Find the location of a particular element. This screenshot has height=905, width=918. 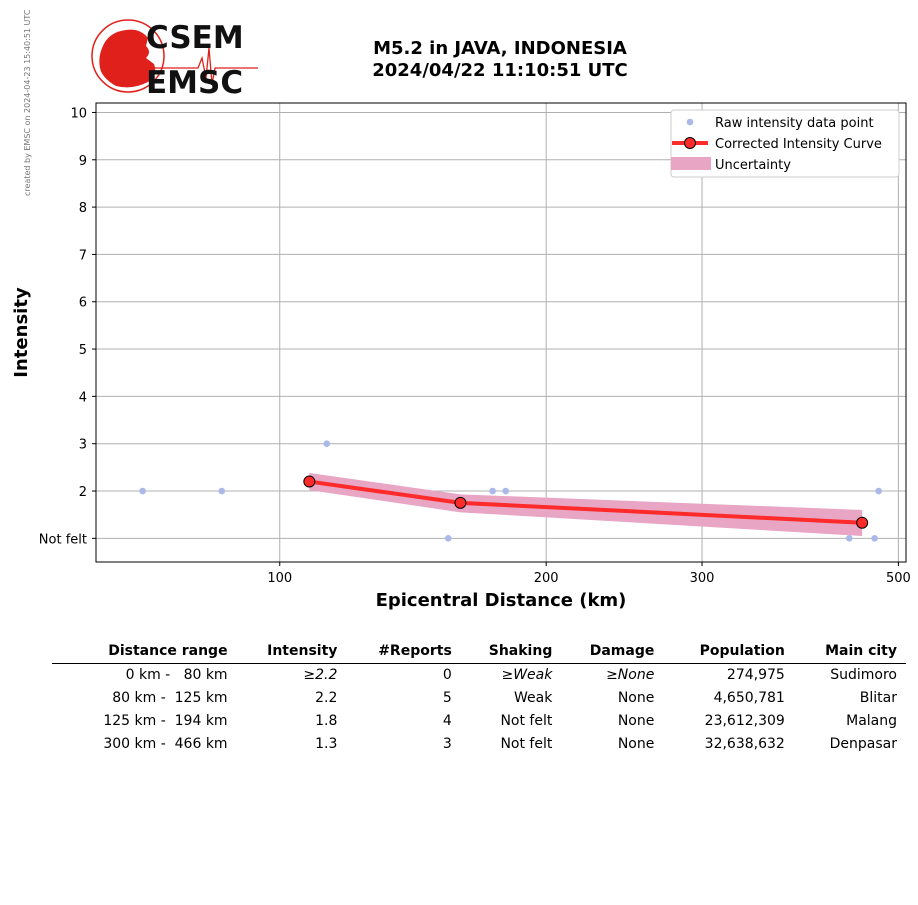

table-cell: Sudimoro is located at coordinates (863, 675).